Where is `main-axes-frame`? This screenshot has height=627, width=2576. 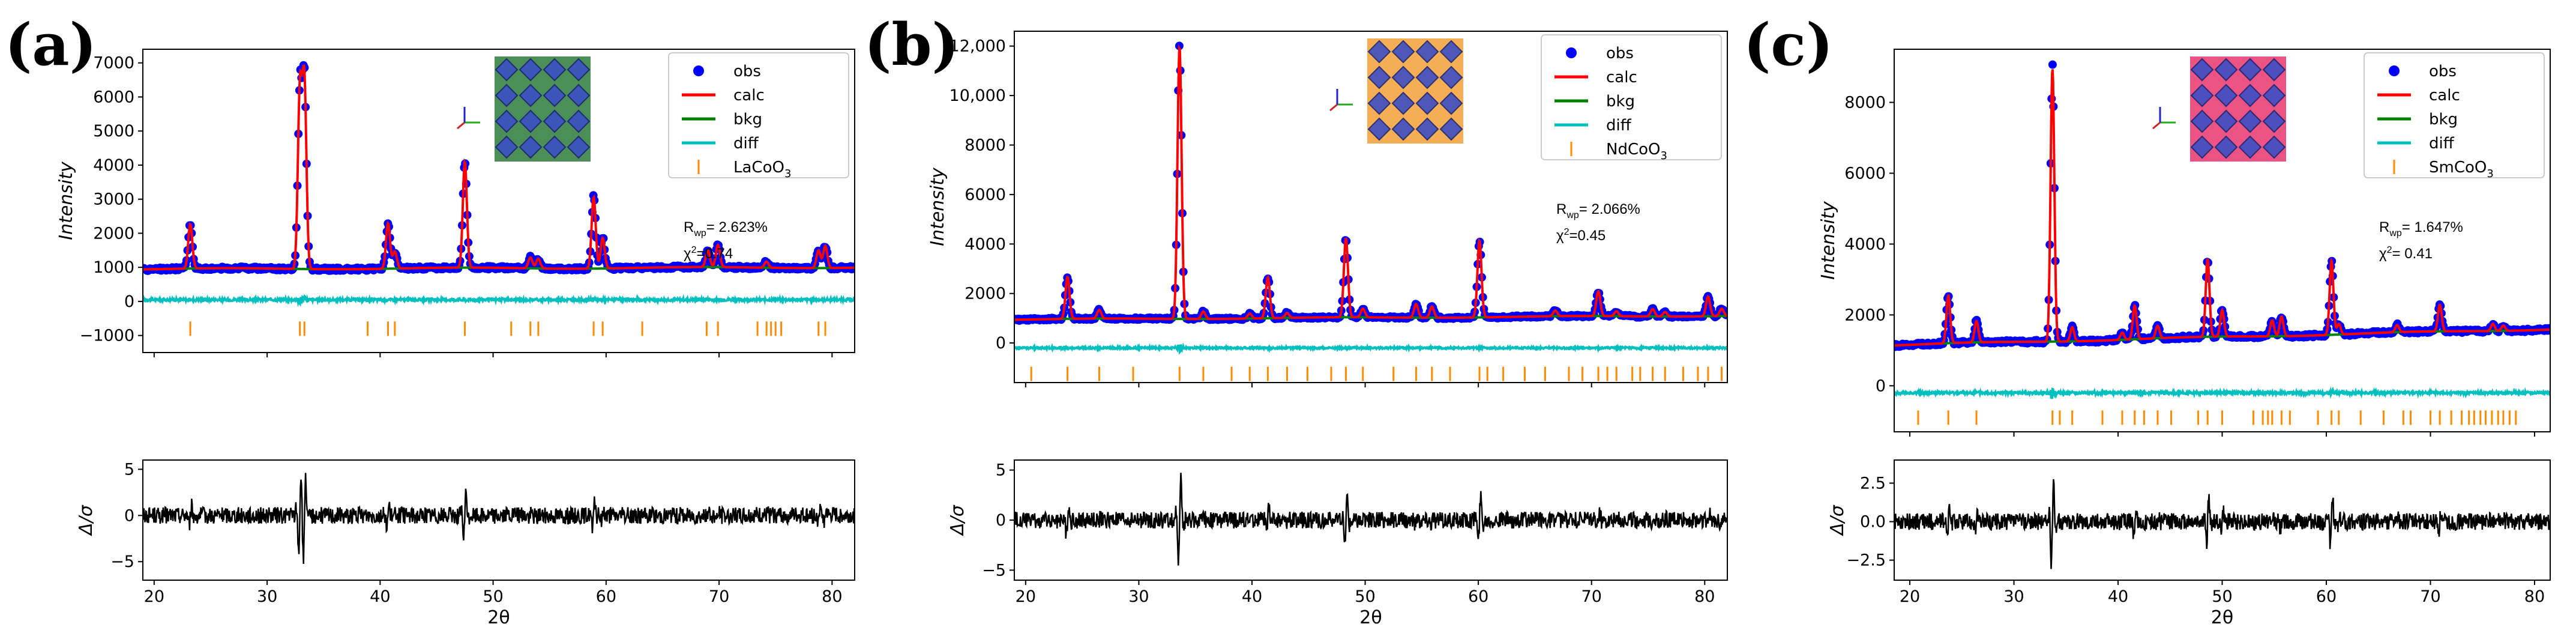
main-axes-frame is located at coordinates (498, 201).